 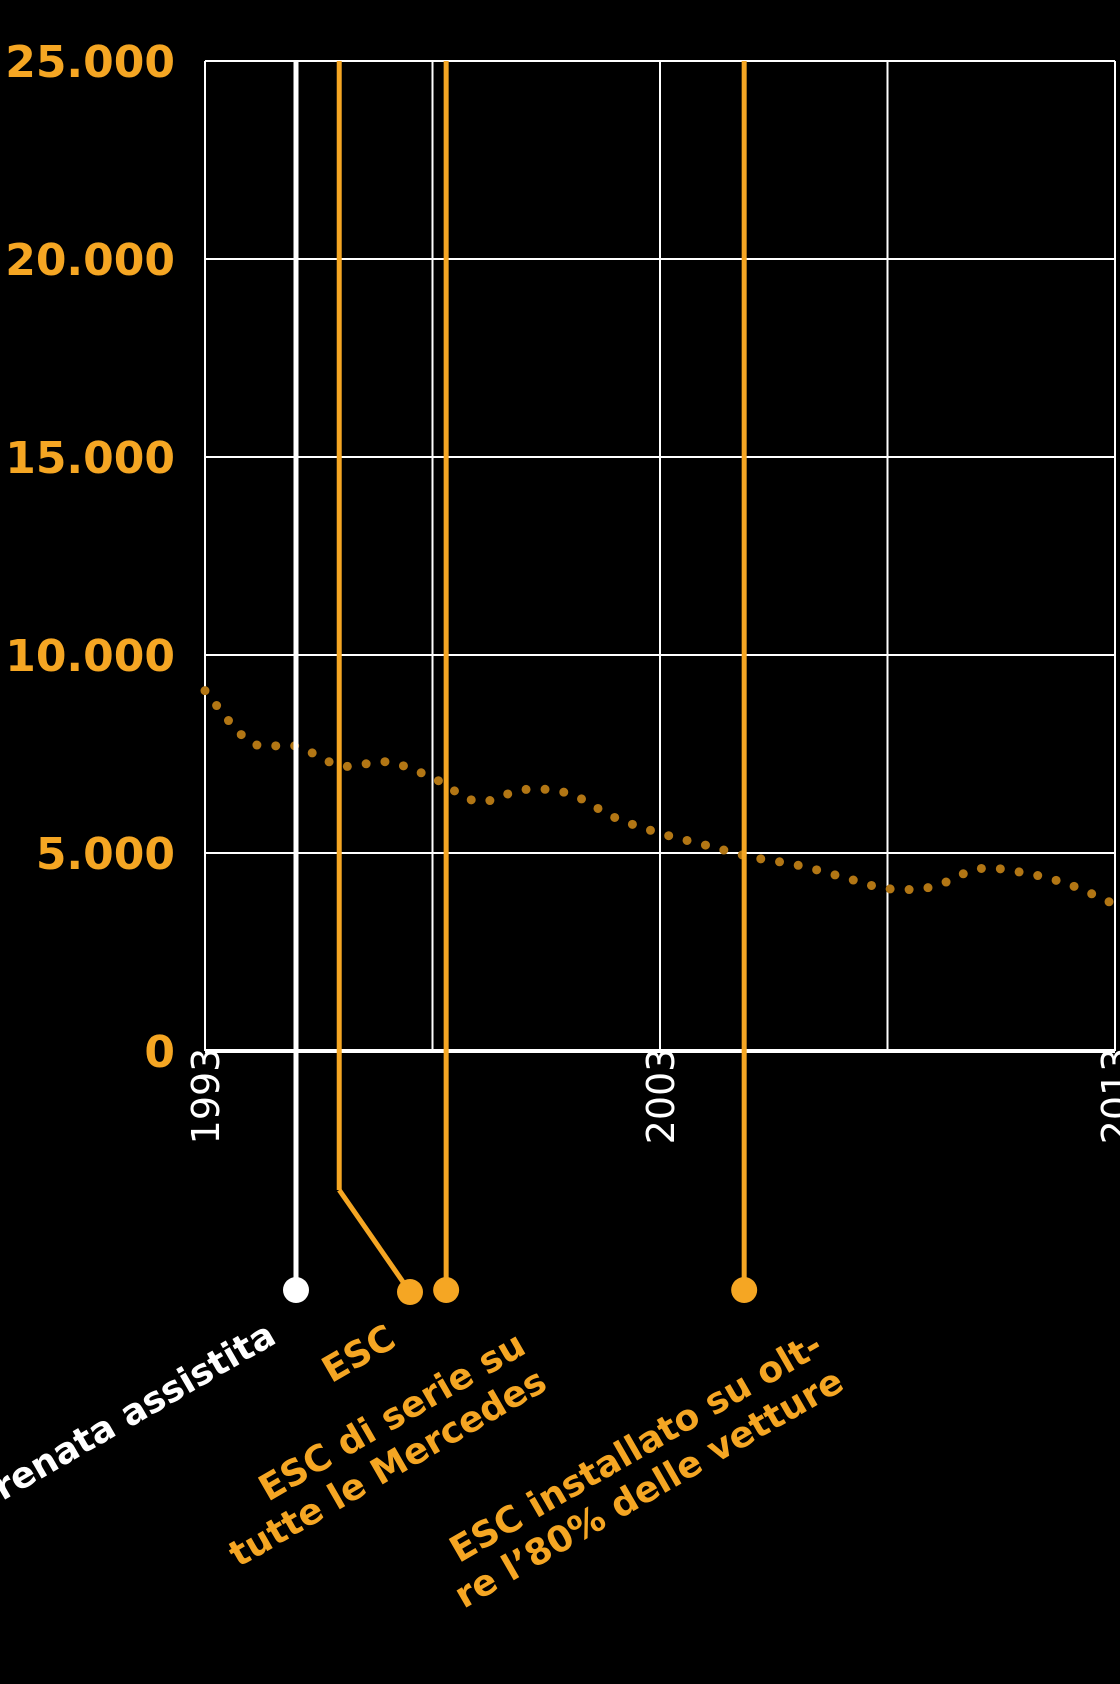 I want to click on annotation-label-group: Frenata assistita, so click(x=141, y=1417).